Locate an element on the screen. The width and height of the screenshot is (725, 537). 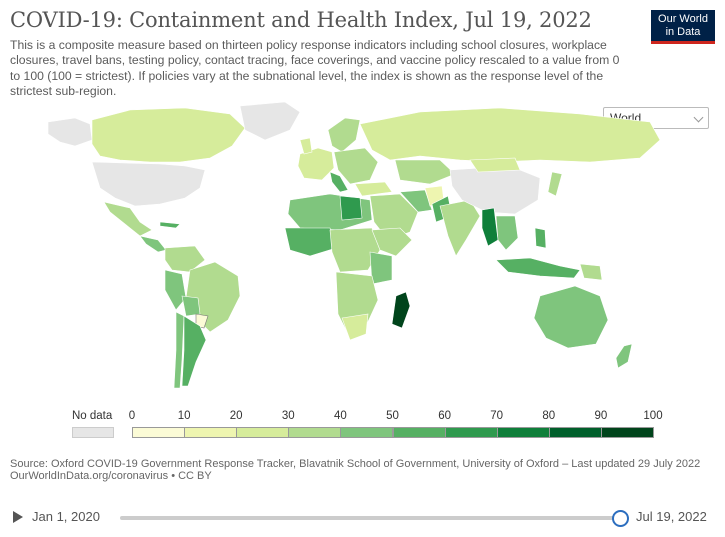
country-western-europe is located at coordinates (316, 164).